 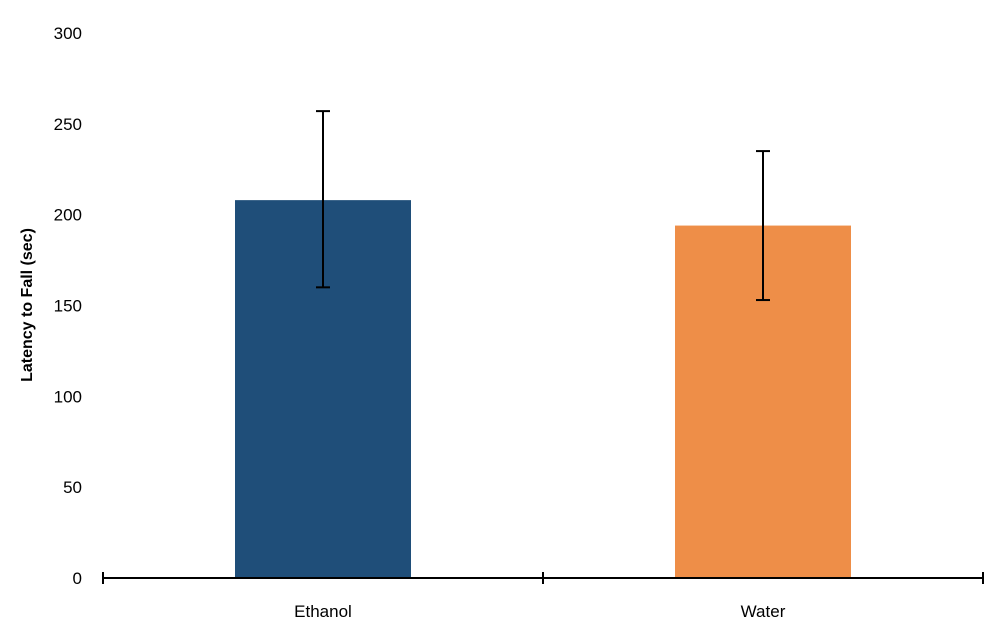 I want to click on y-tick-label: 0, so click(x=77, y=578).